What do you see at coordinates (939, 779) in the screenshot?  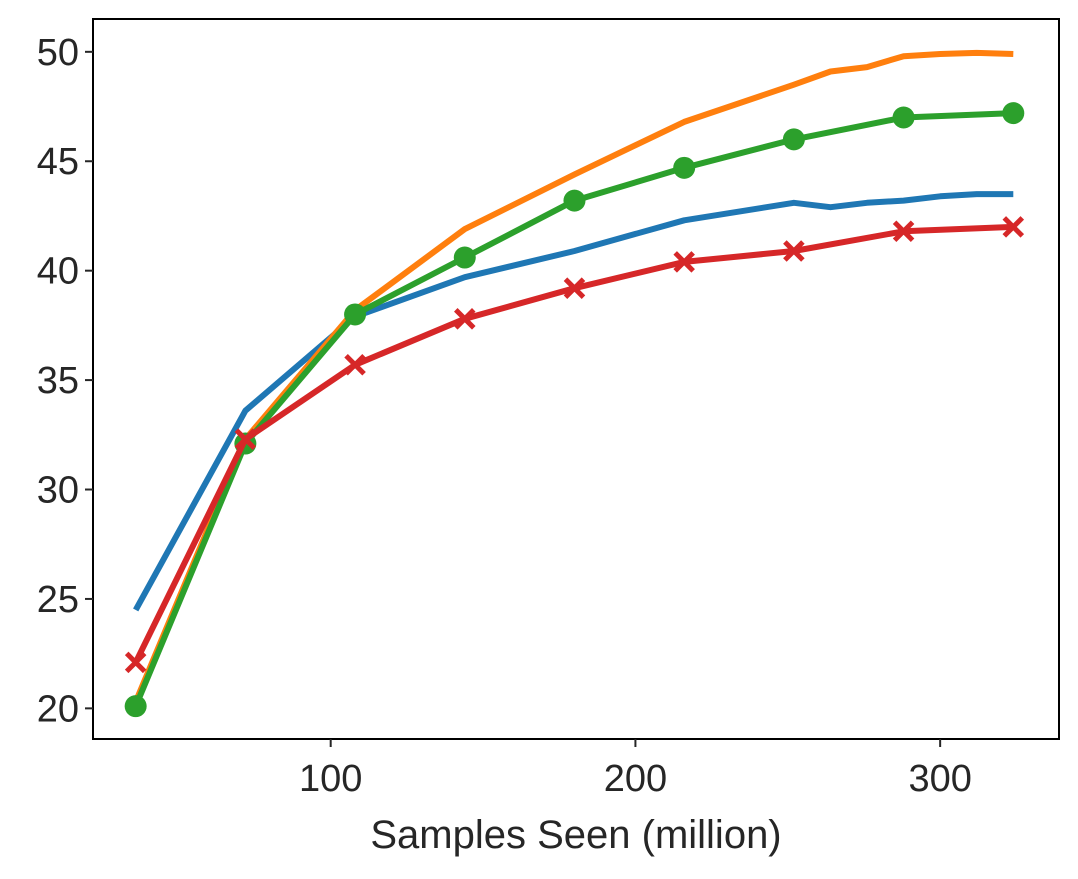 I see `x-tick-label-300: 300` at bounding box center [939, 779].